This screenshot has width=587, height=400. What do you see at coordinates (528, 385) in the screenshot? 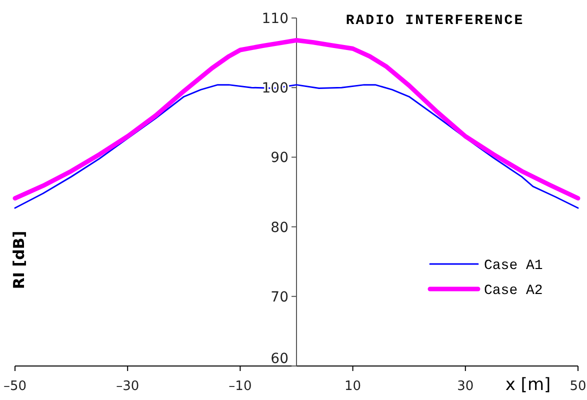
I see `x-axis-title: x [m]` at bounding box center [528, 385].